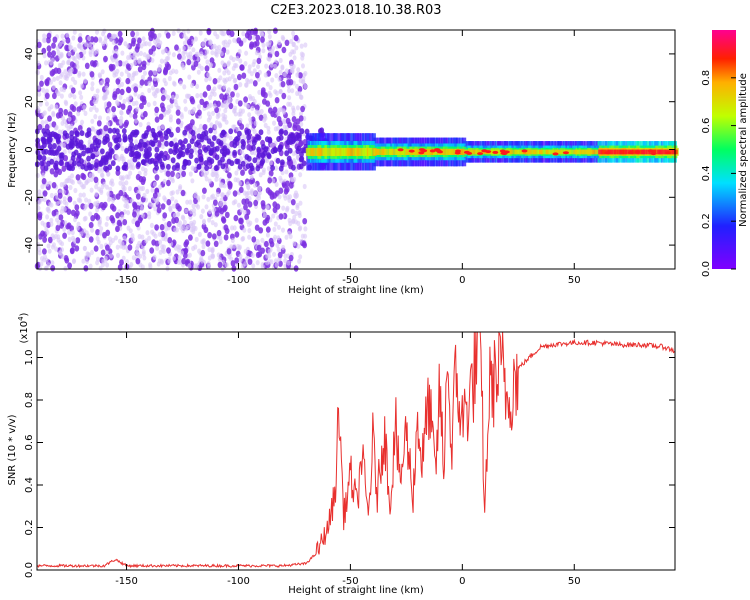 The width and height of the screenshot is (750, 600). Describe the element at coordinates (29, 54) in the screenshot. I see `y-tick-label: 40` at that location.